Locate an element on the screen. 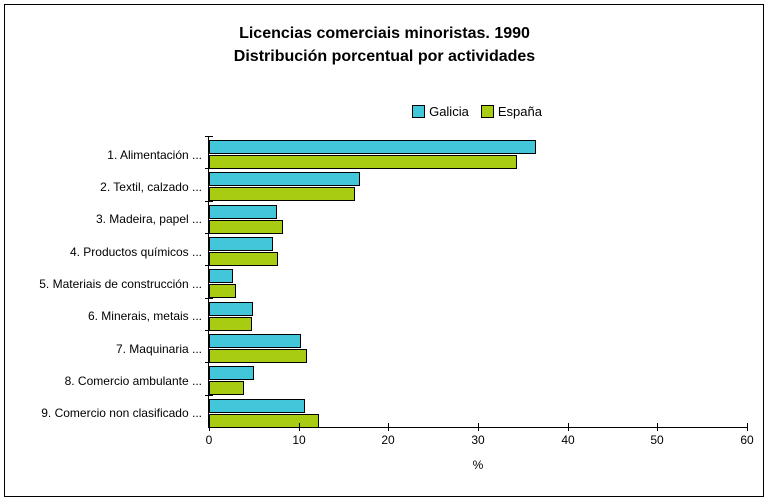 Image resolution: width=769 pixels, height=502 pixels. bar-españa-1 is located at coordinates (363, 162).